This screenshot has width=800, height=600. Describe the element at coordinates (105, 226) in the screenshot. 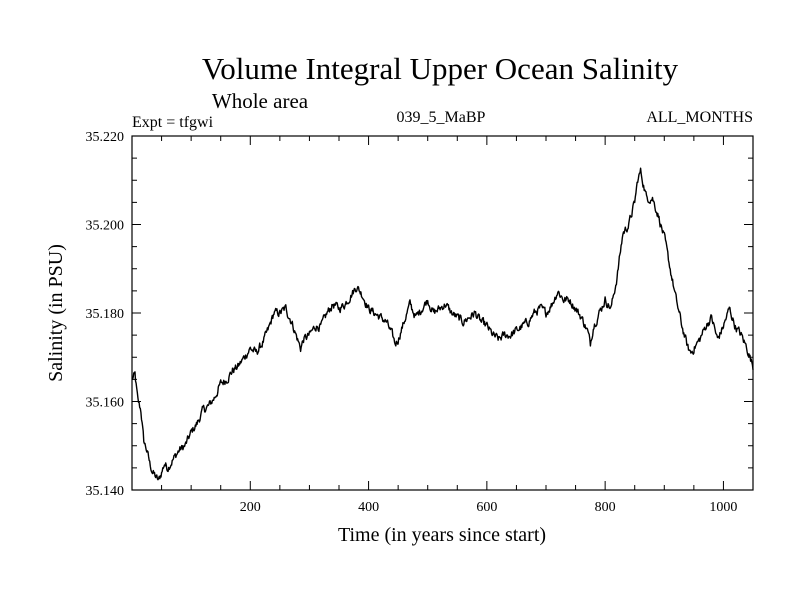

I see `y-tick-label: 35.200` at that location.